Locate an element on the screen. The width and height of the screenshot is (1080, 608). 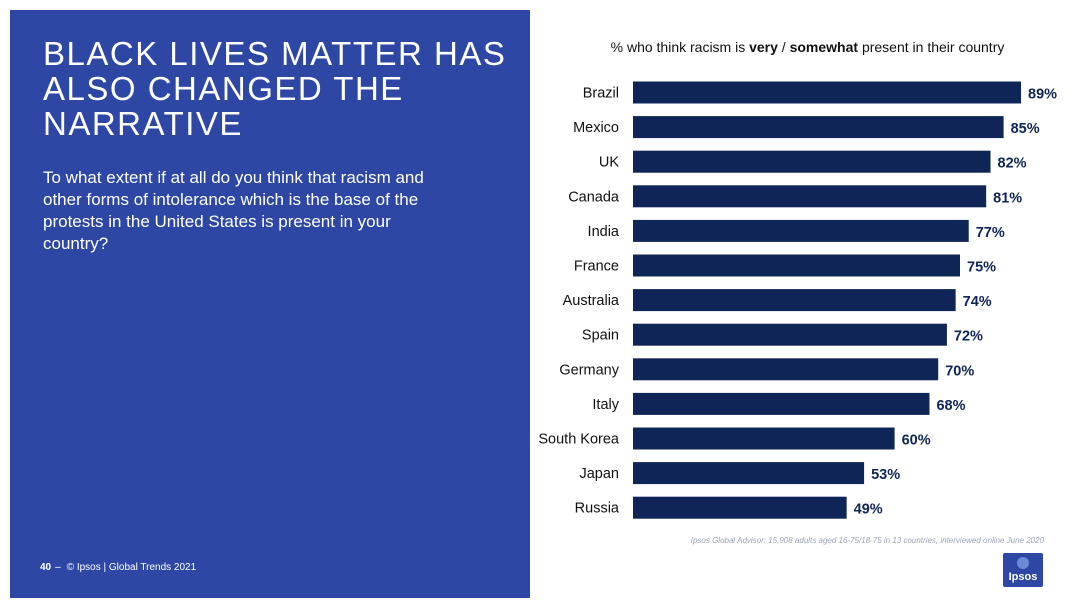
value-label: 85% is located at coordinates (1025, 129).